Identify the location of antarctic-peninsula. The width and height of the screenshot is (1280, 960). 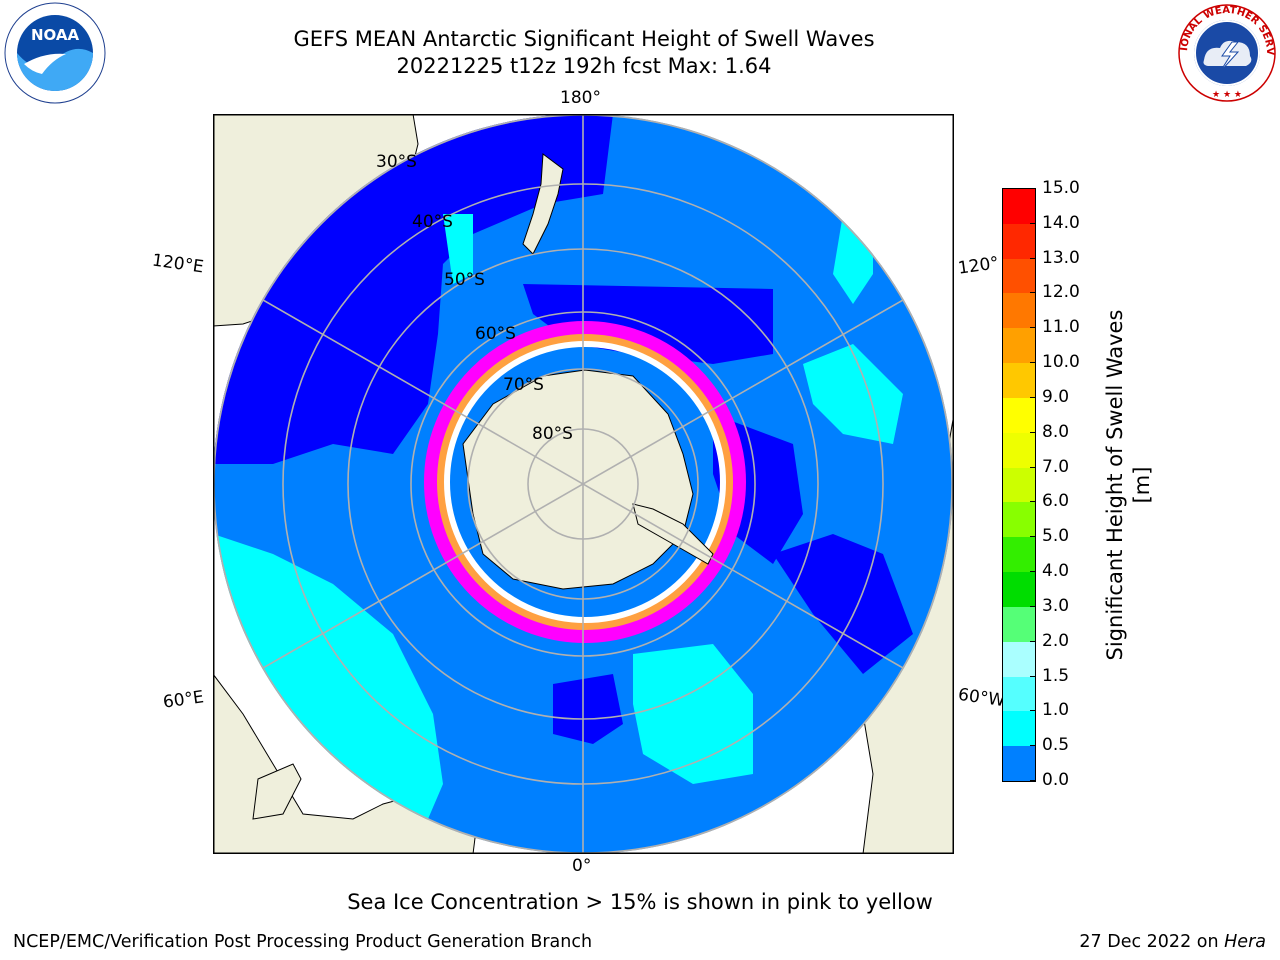
(673, 534).